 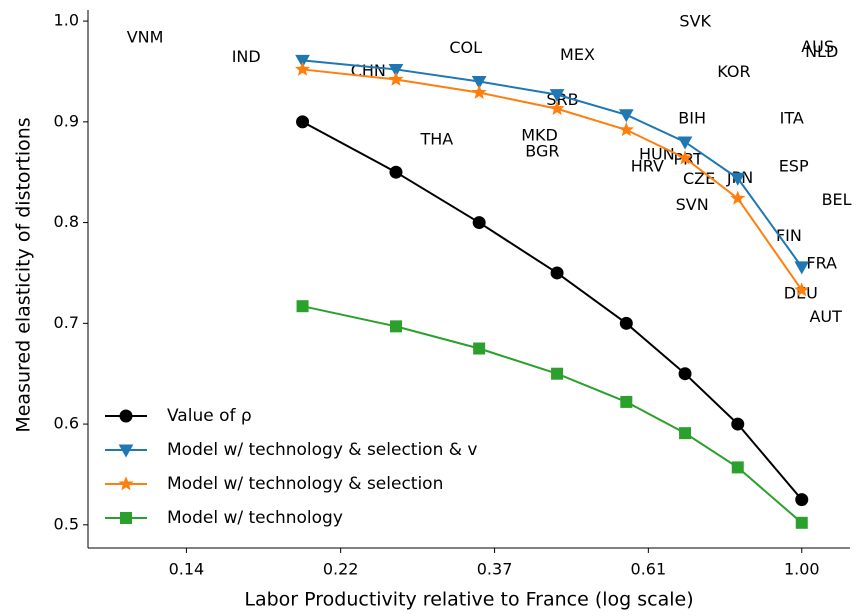 I want to click on country-label: AUS, so click(x=817, y=46).